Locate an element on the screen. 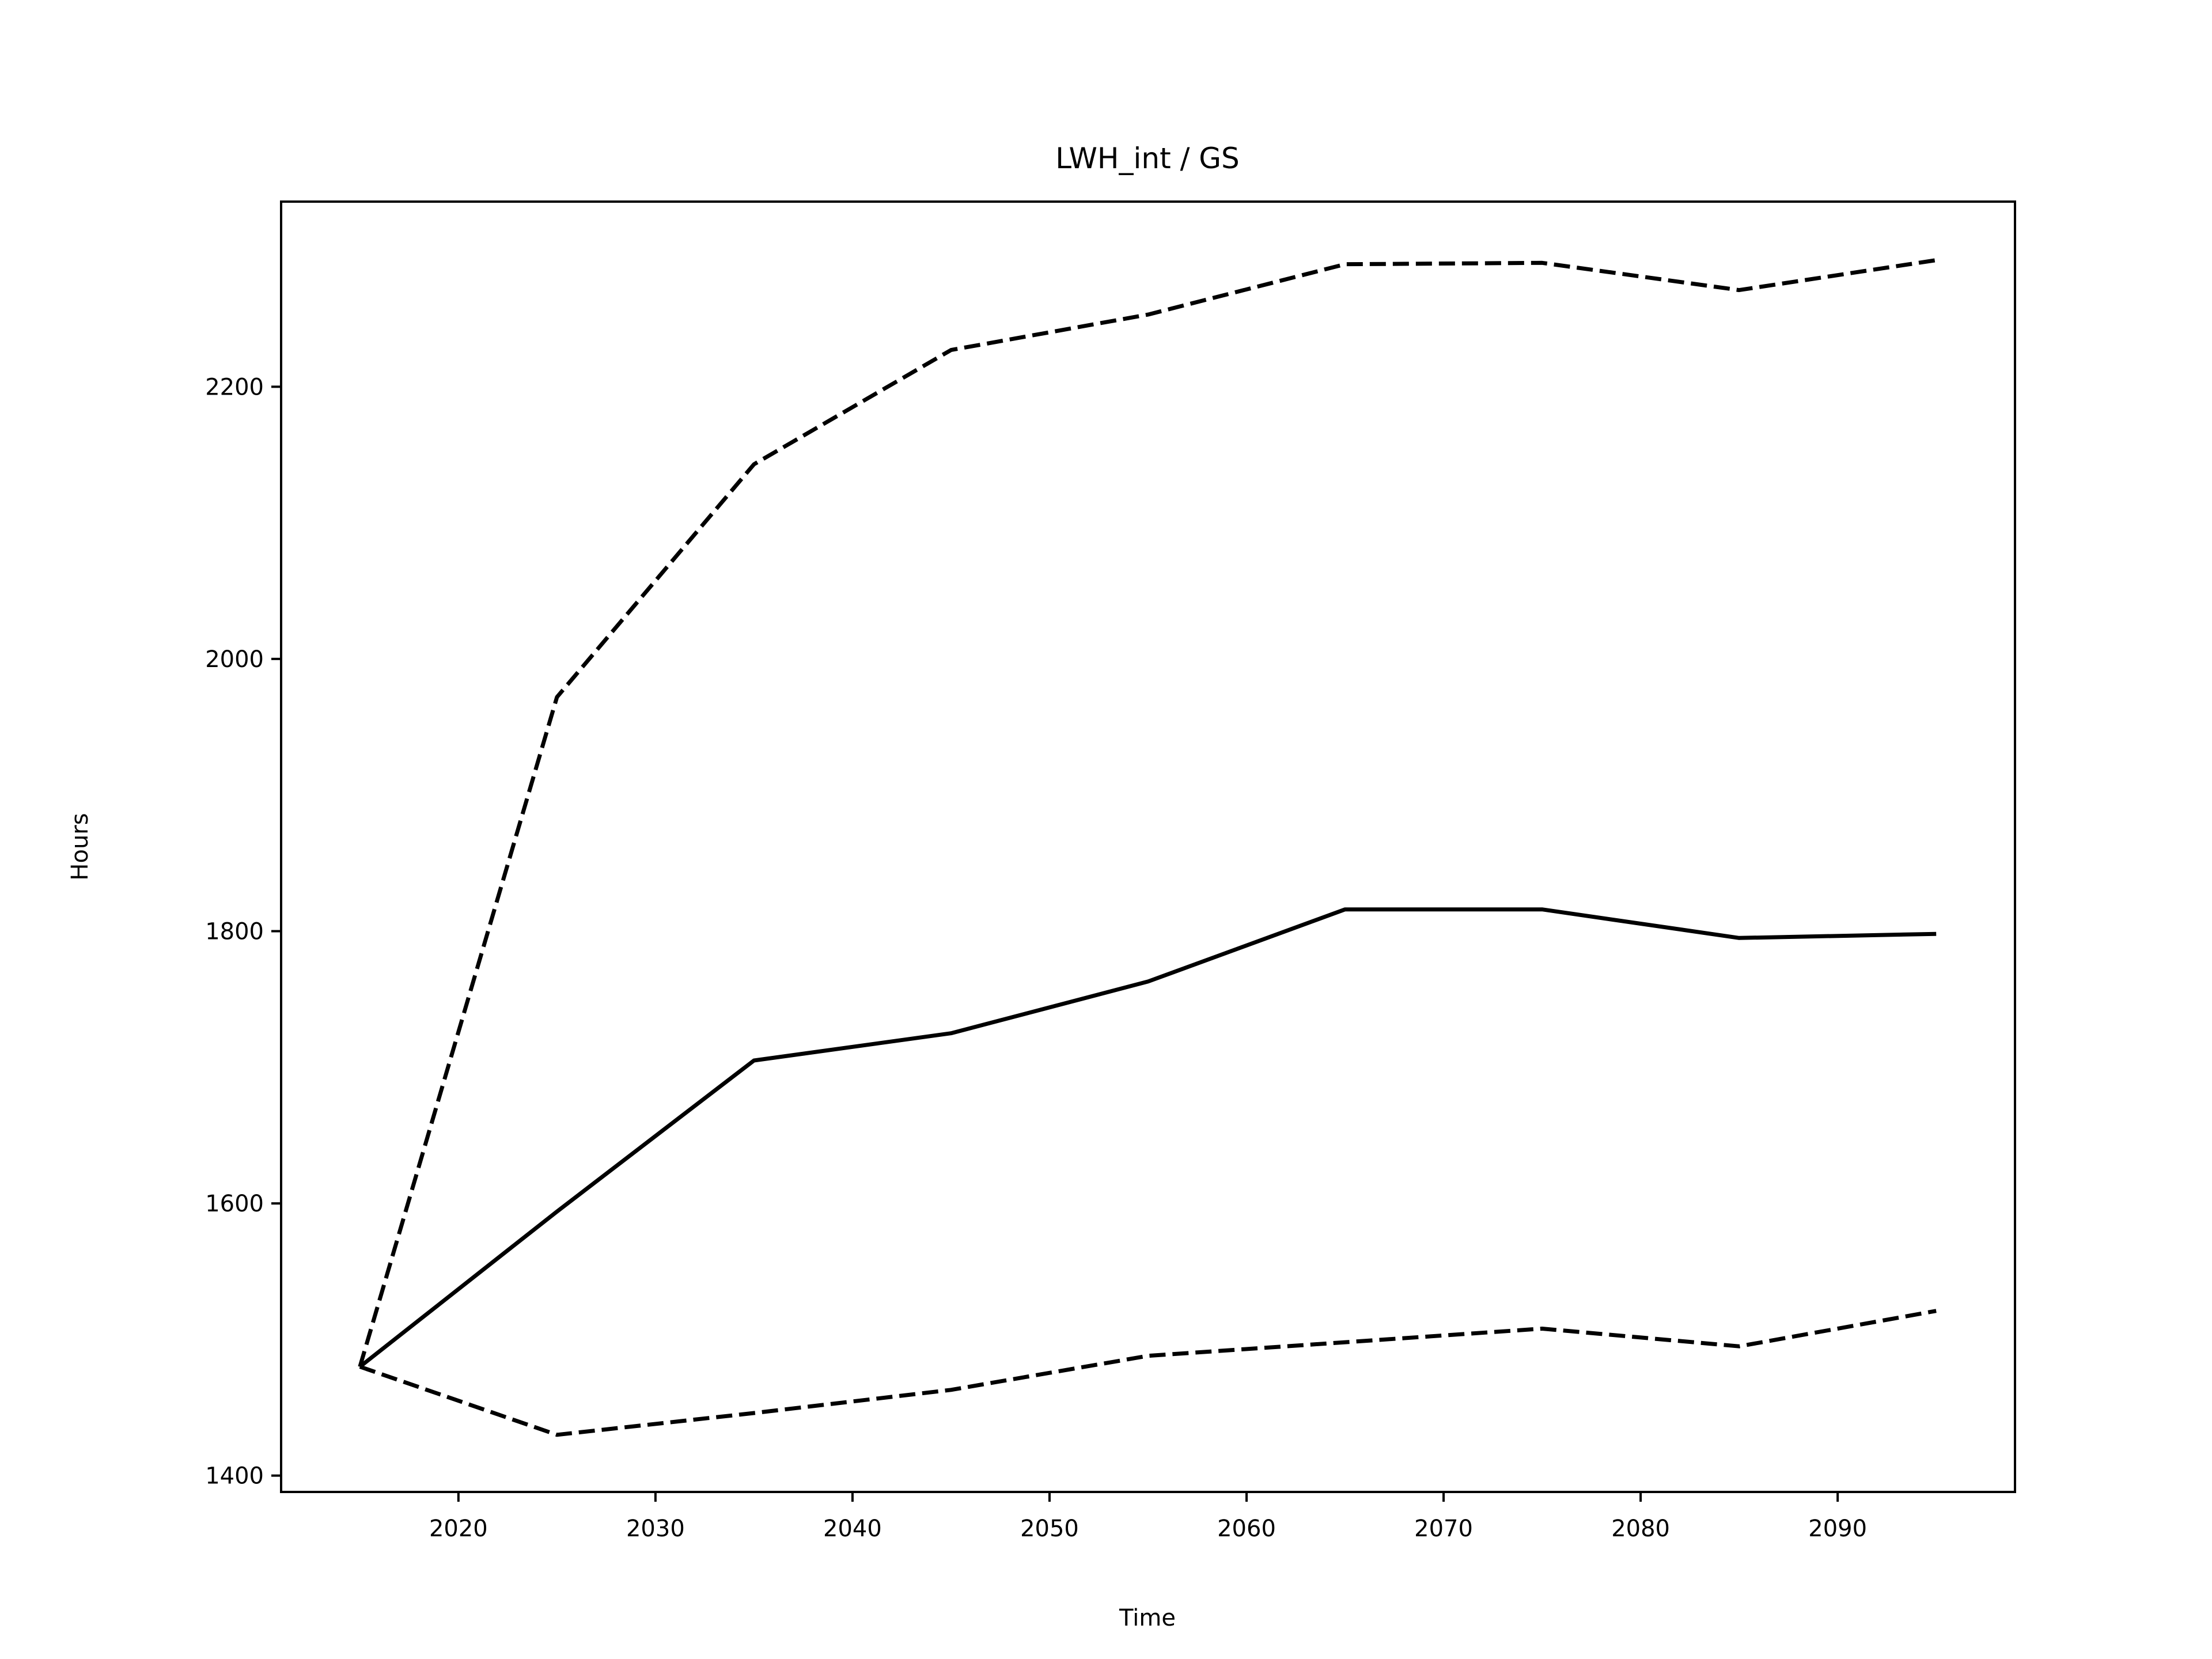  y-tick-label: 1400 is located at coordinates (234, 1476).